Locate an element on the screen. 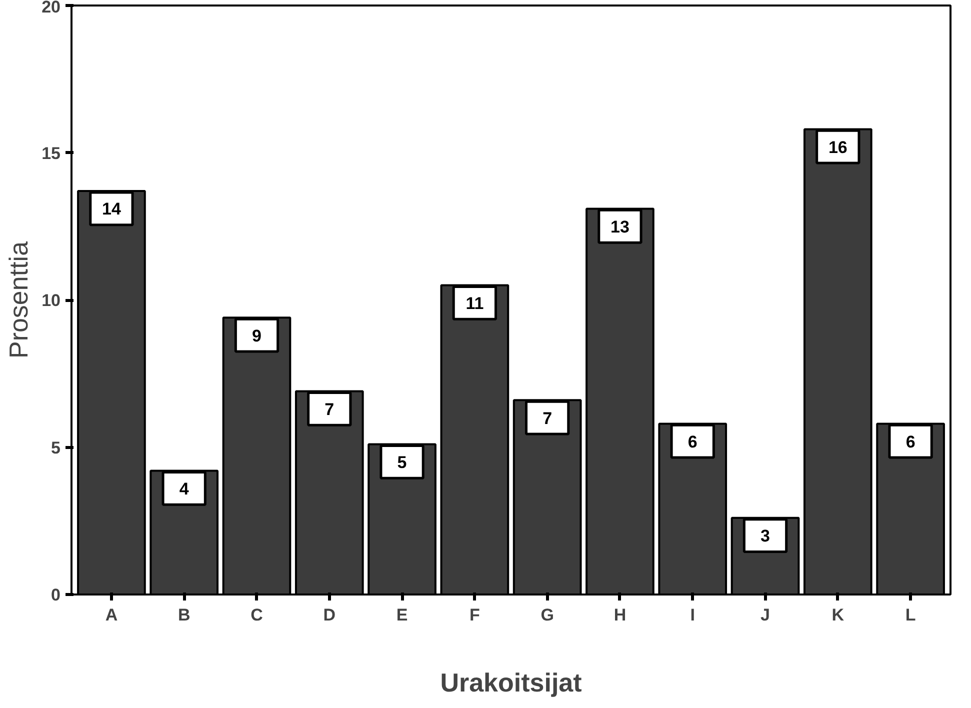 The width and height of the screenshot is (971, 708). data-label: 14 is located at coordinates (112, 209).